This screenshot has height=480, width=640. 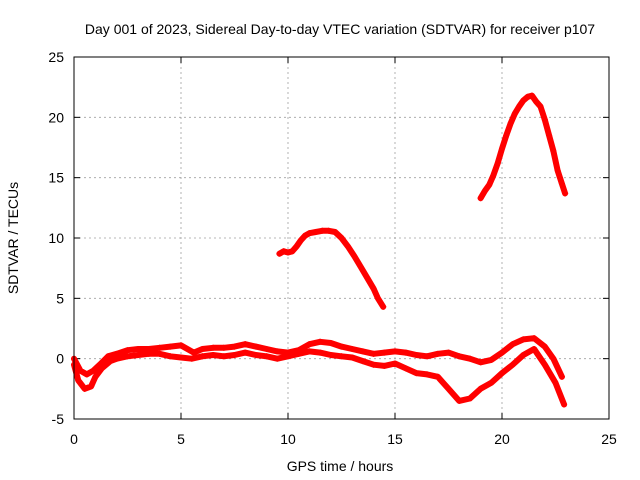 I want to click on y-tick-label: 15, so click(x=56, y=178).